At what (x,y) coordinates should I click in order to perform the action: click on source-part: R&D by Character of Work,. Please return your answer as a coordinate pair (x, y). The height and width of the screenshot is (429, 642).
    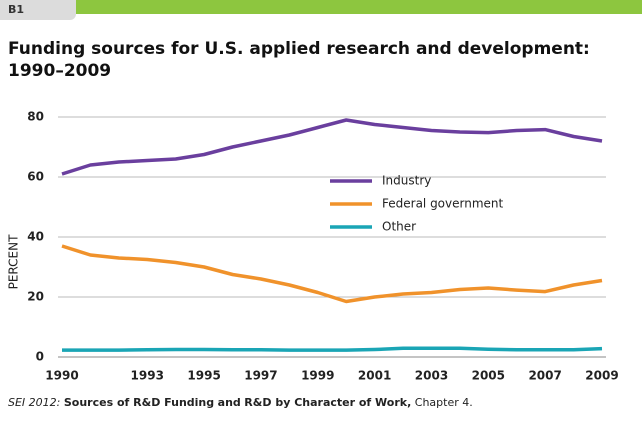
    Looking at the image, I should click on (328, 402).